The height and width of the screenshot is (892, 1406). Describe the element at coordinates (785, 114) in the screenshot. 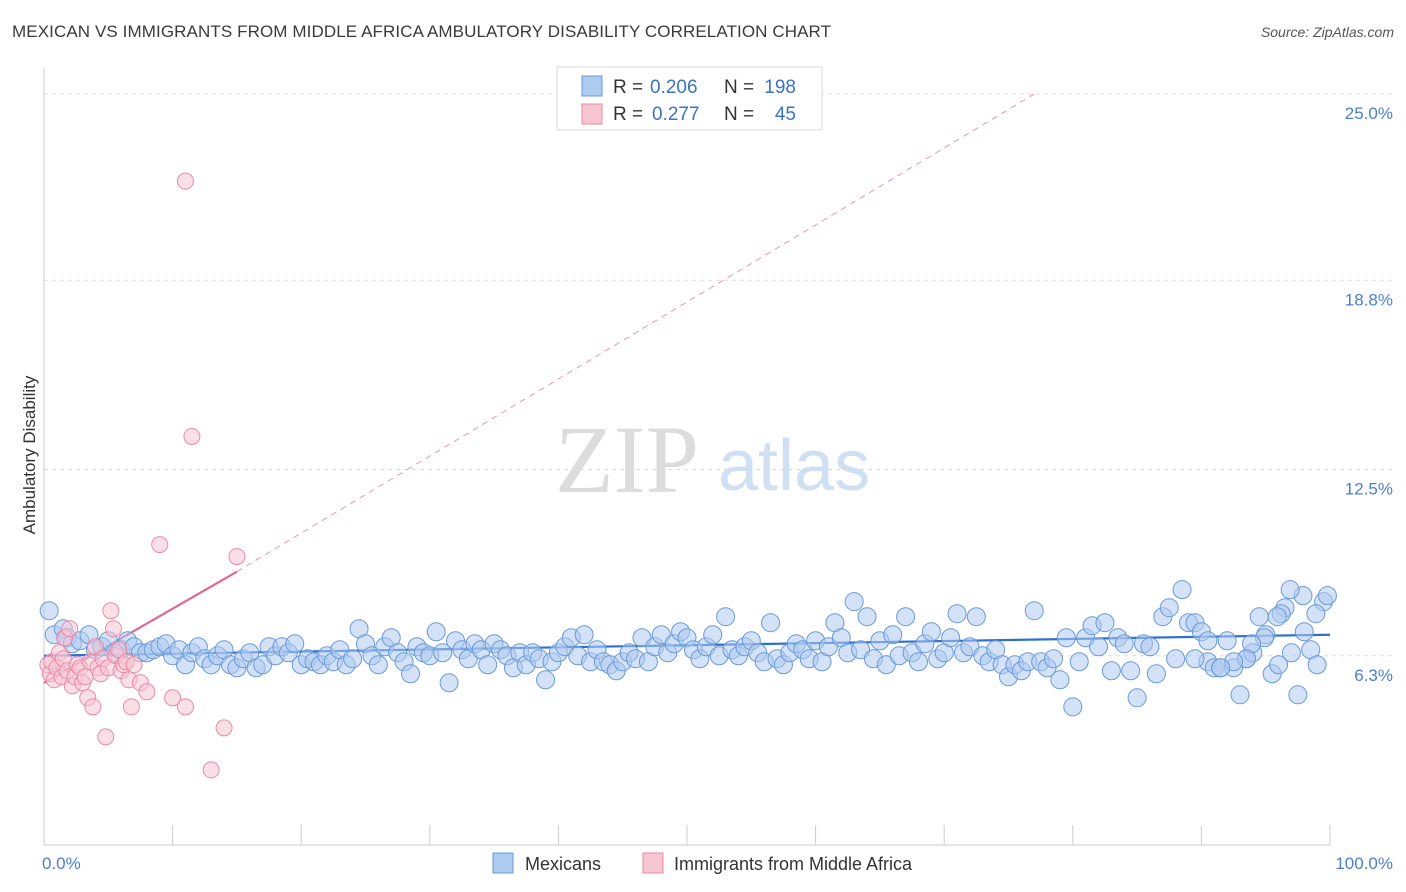

I see `legend-n-value-2: 45` at that location.